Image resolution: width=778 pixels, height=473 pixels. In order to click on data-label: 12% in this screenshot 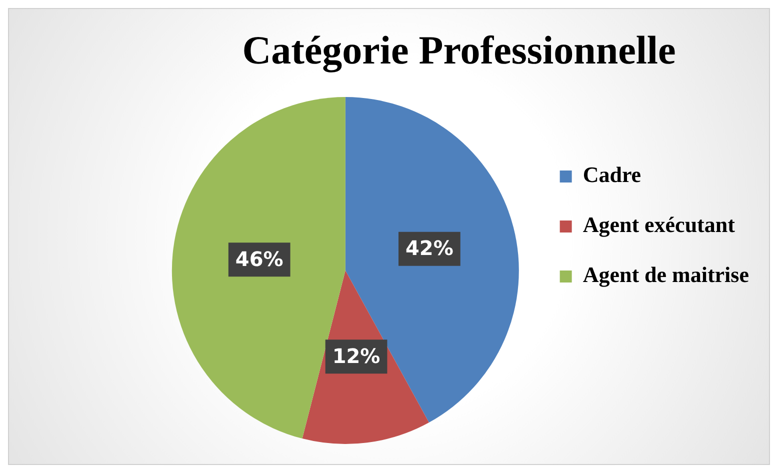, I will do `click(356, 356)`.